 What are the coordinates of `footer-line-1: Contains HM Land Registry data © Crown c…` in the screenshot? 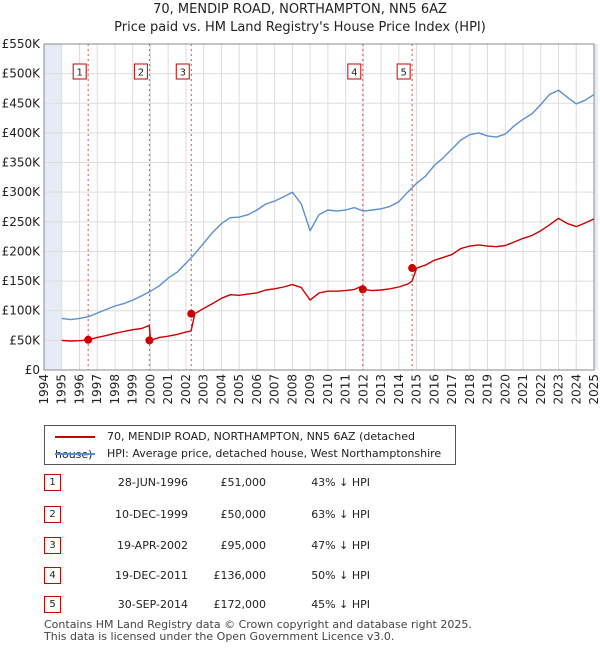 It's located at (258, 624).